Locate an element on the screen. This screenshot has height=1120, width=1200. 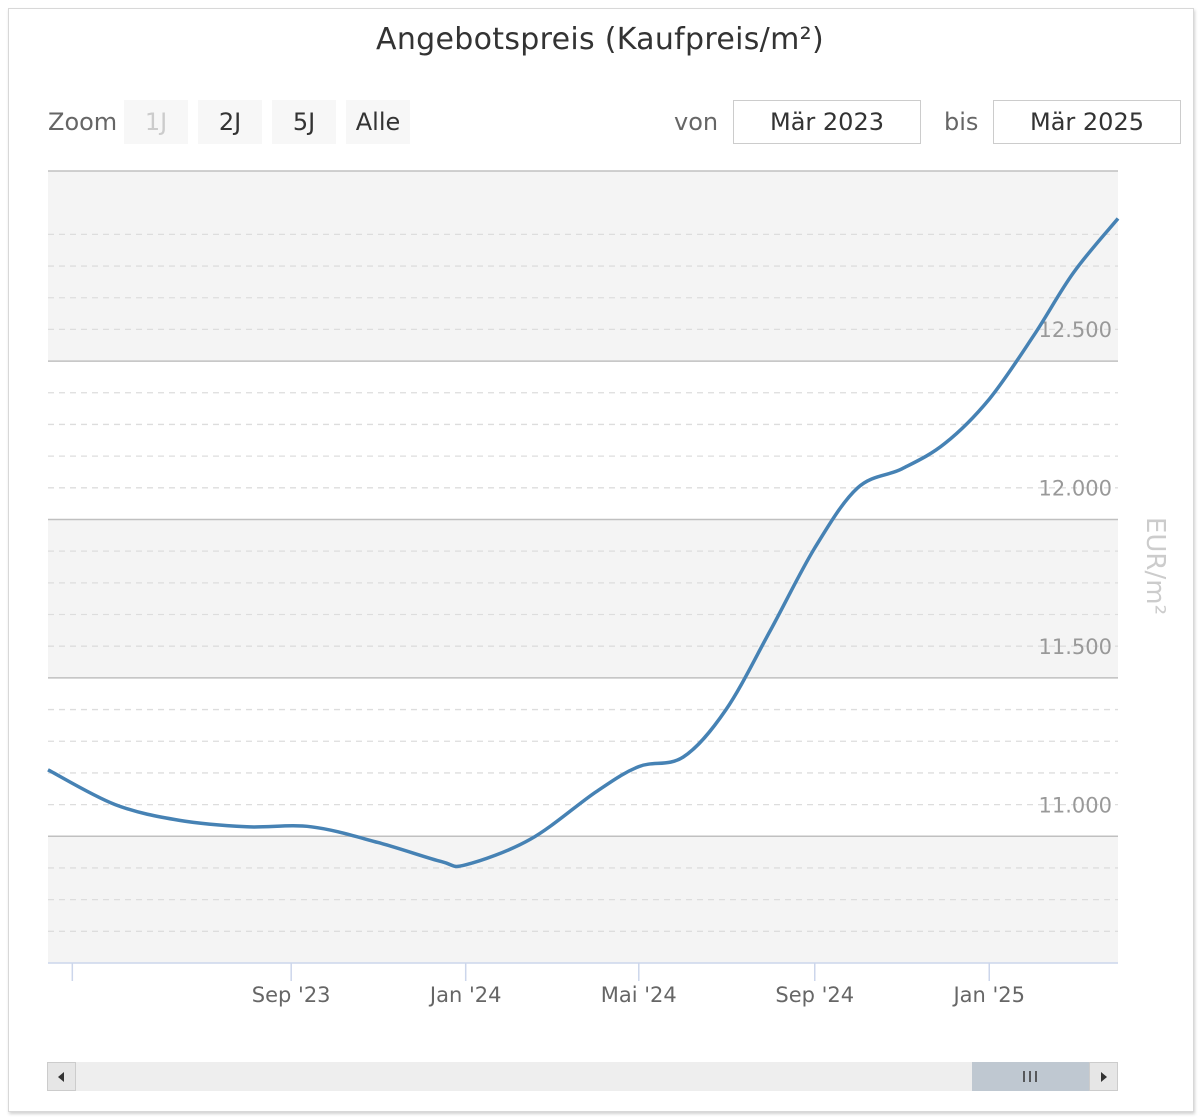
x-axis-ticks: Sep '23 Jan '24 Mai '24 Sep '24 Jan '25 is located at coordinates (548, 985).